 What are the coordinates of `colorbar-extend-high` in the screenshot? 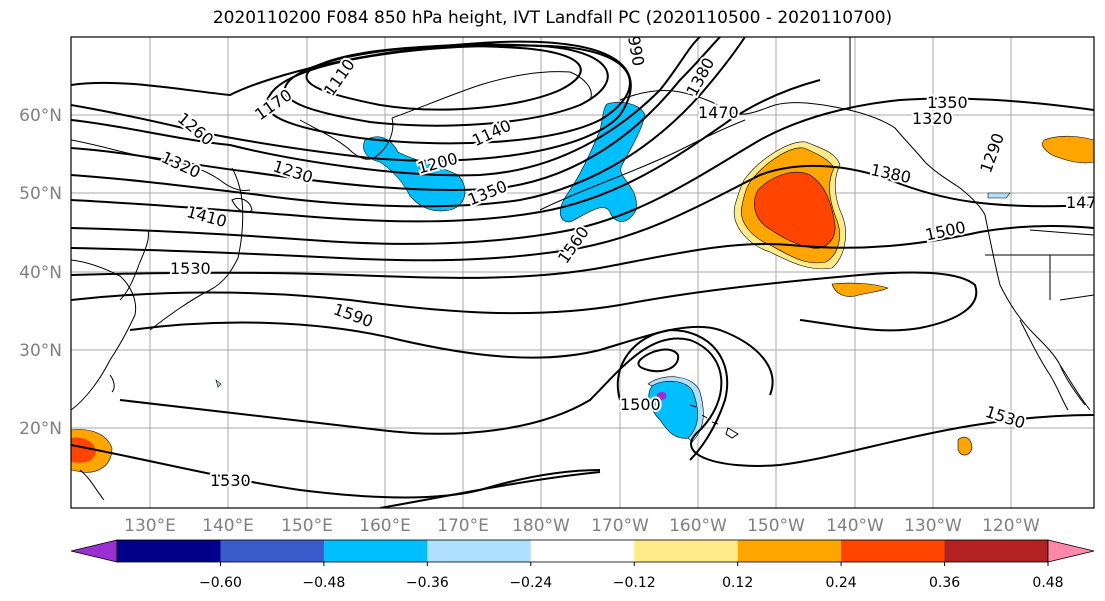 It's located at (1071, 551).